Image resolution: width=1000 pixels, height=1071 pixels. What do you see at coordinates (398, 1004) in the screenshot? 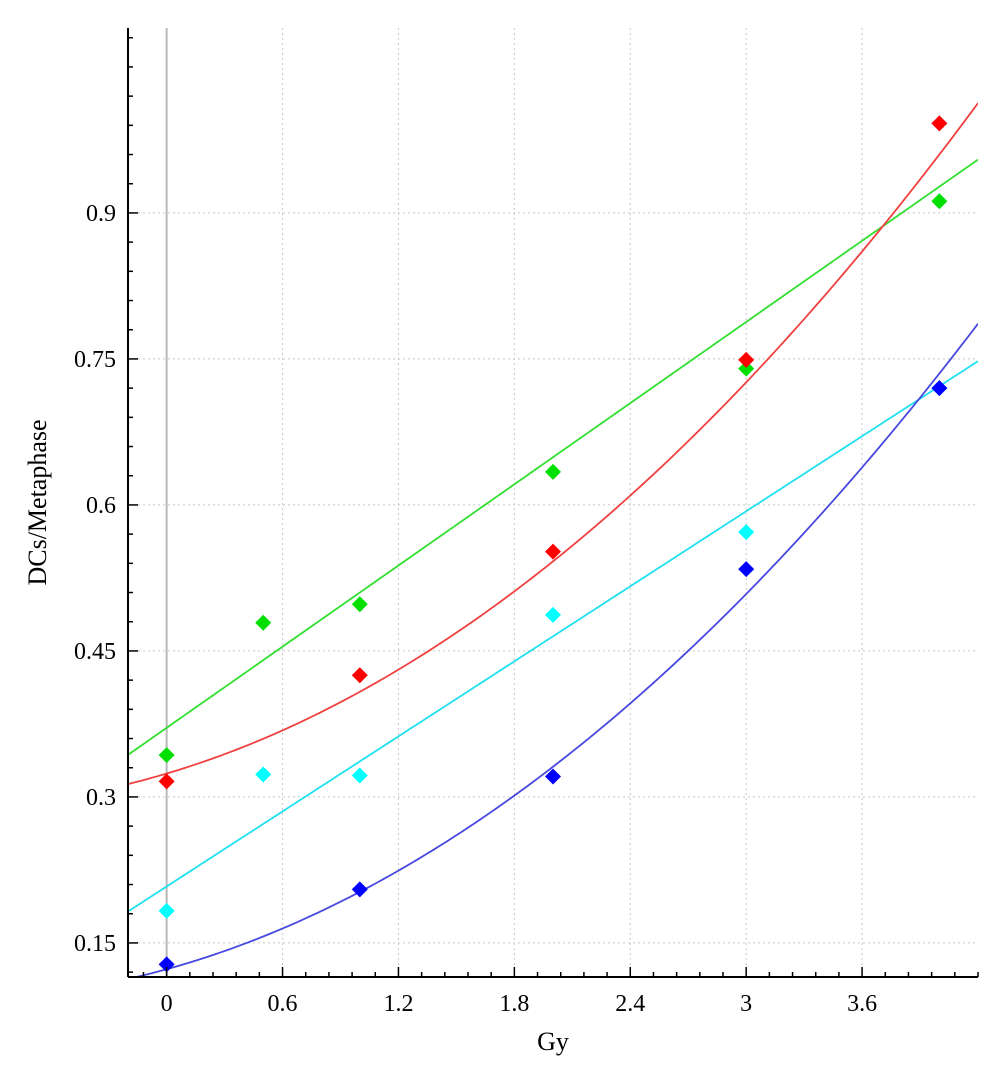
I see `x-tick-label: 1.2` at bounding box center [398, 1004].